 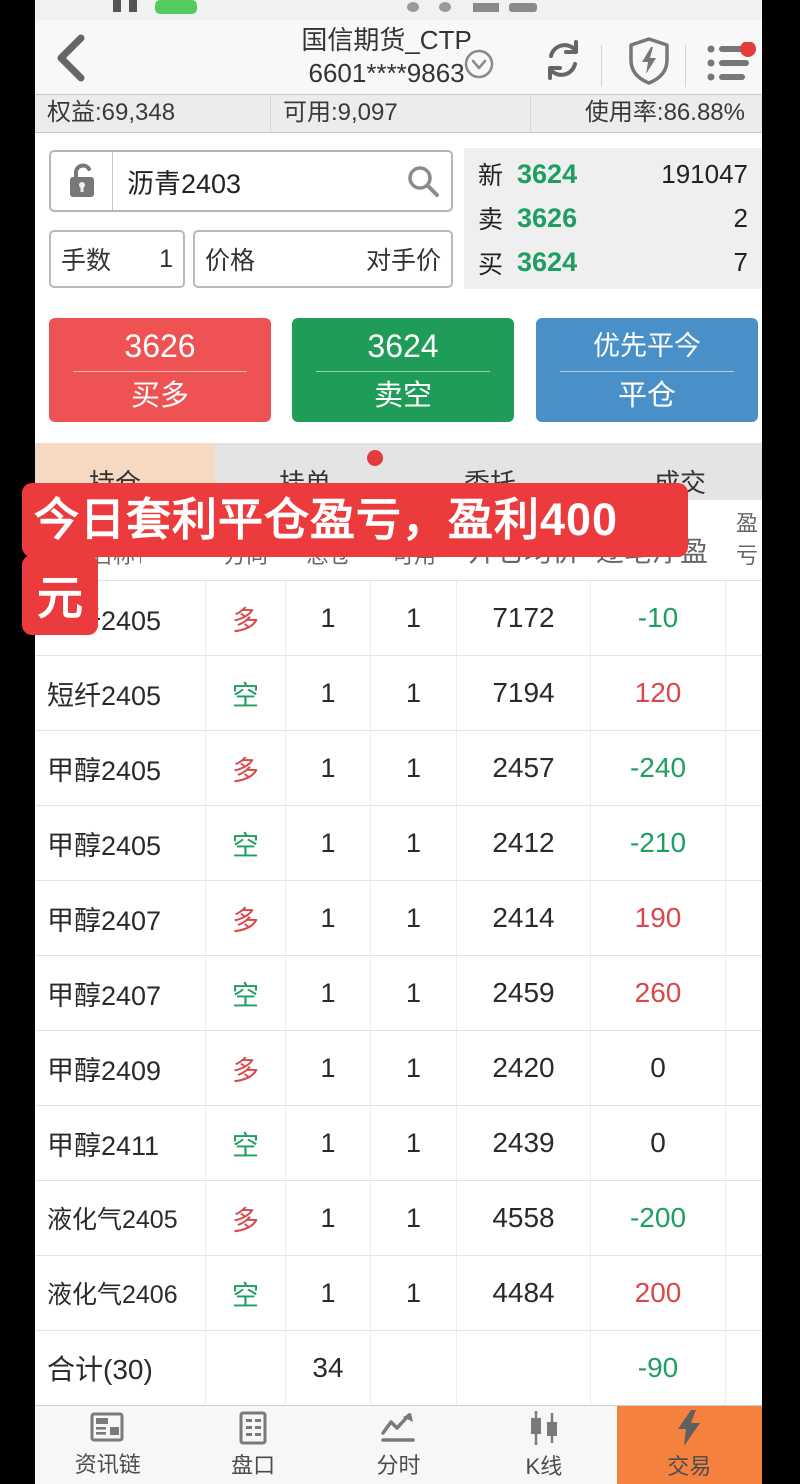 I want to click on cell-contract: 液化气2406, so click(x=120, y=1293).